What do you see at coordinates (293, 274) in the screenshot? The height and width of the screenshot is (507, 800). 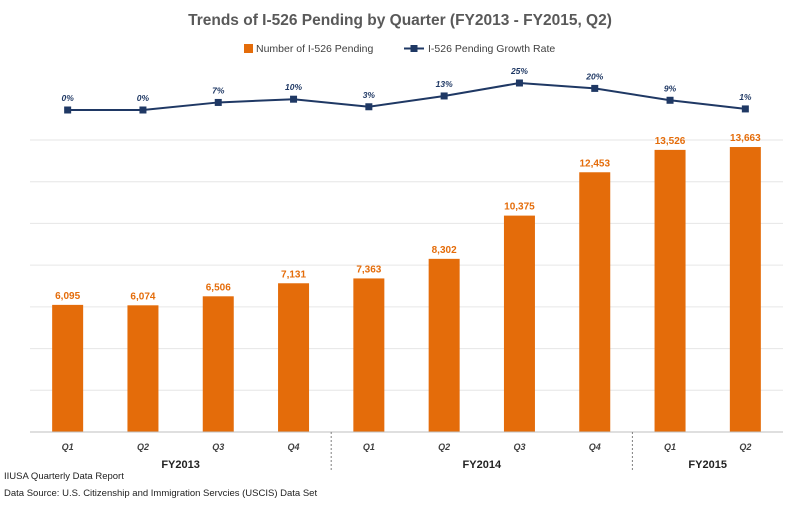 I see `bar-value-label: 7,131` at bounding box center [293, 274].